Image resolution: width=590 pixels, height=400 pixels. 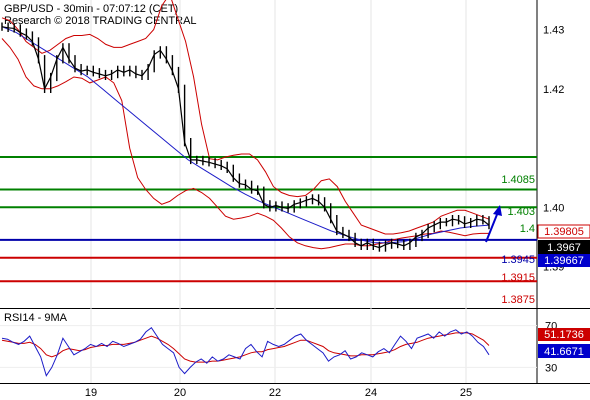 I want to click on x-axis: 19 20 22 24 25, so click(x=278, y=393).